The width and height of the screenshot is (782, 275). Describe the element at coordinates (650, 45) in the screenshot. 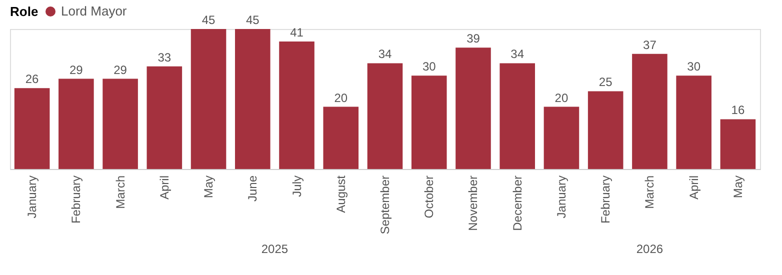

I see `data-label: 37` at that location.